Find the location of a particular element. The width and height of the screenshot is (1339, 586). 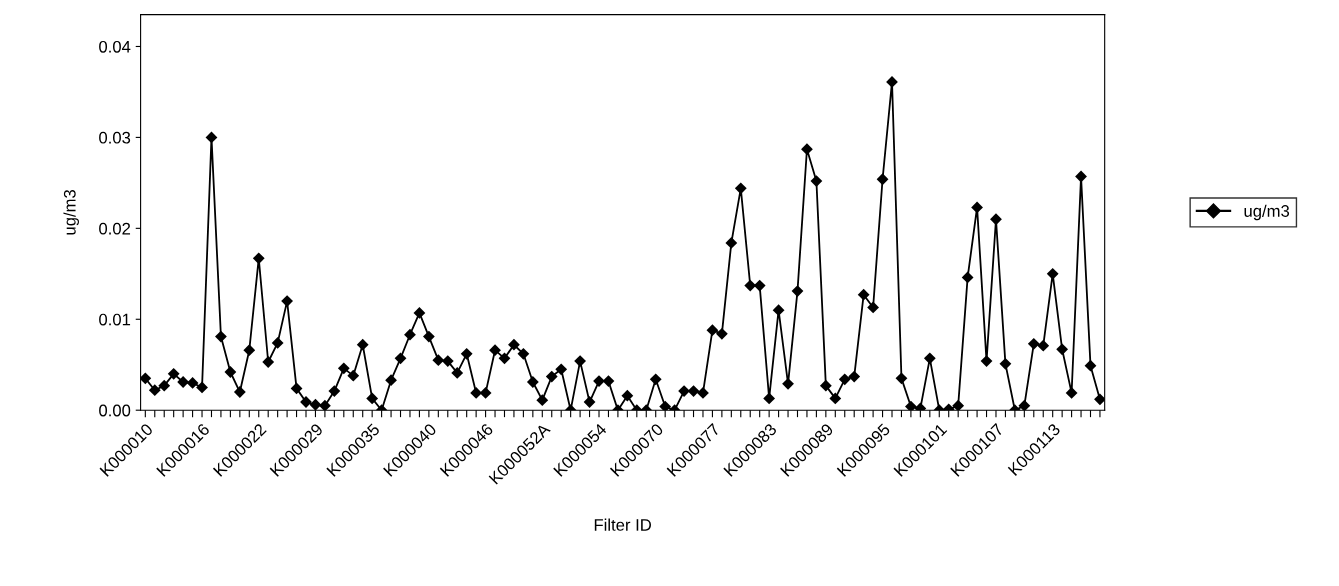

y-tick-label: 0.04 is located at coordinates (115, 46).